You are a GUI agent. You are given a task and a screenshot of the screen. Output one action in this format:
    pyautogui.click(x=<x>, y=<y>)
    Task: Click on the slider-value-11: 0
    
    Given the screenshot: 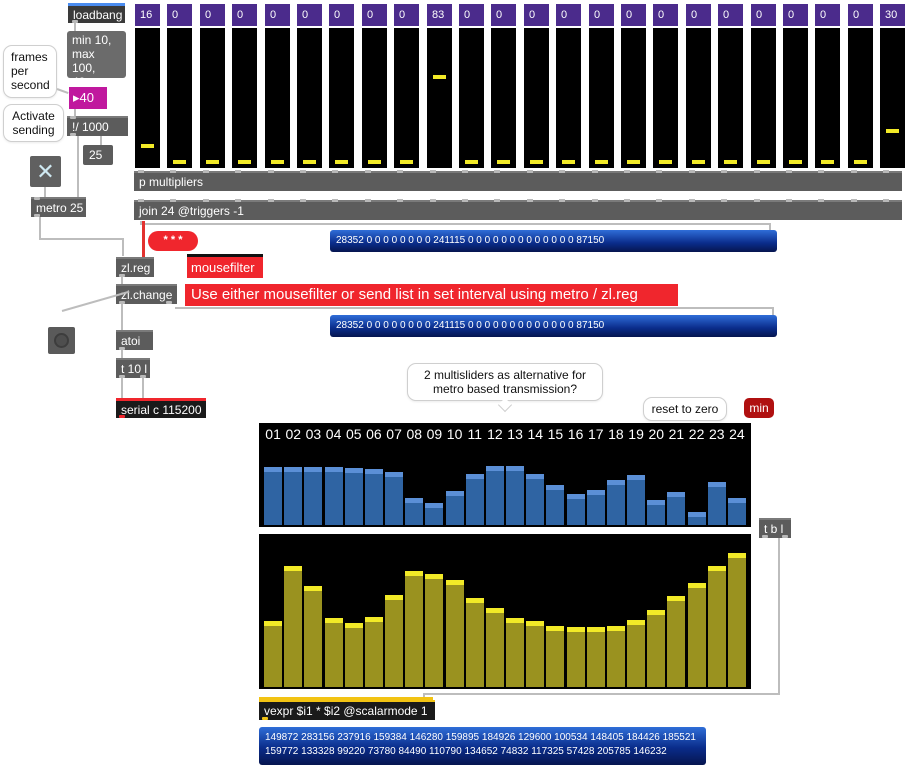 What is the action you would take?
    pyautogui.click(x=471, y=15)
    